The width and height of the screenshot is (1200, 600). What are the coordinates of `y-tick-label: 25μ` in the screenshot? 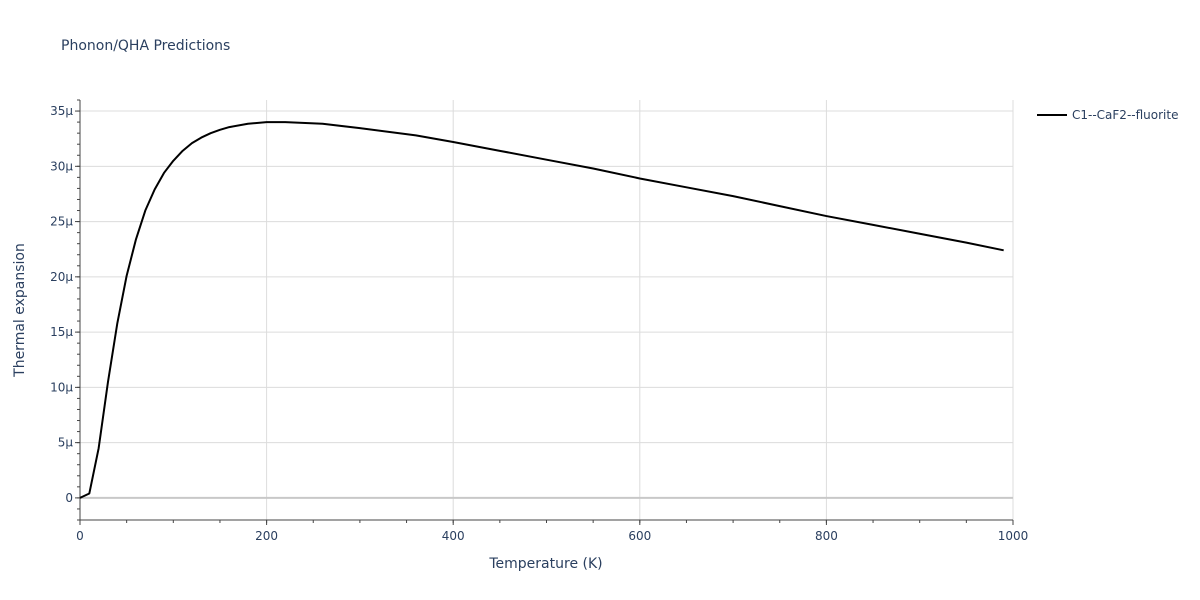 It's located at (61, 222).